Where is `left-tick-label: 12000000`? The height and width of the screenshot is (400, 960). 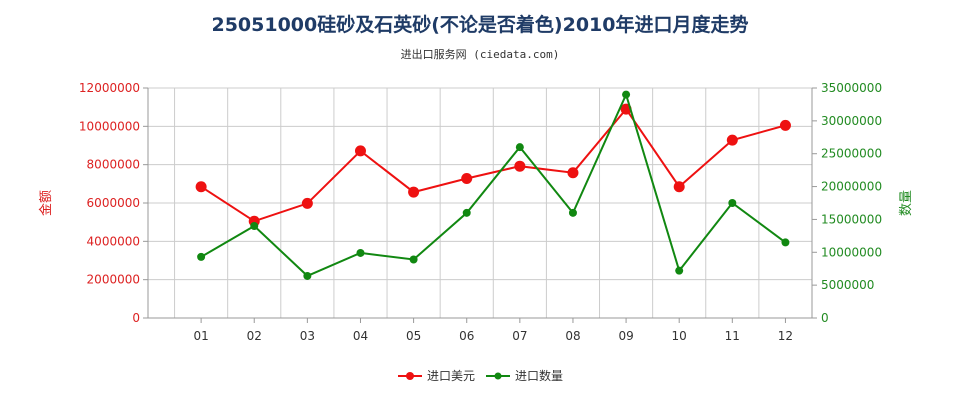
left-tick-label: 12000000 is located at coordinates (109, 88).